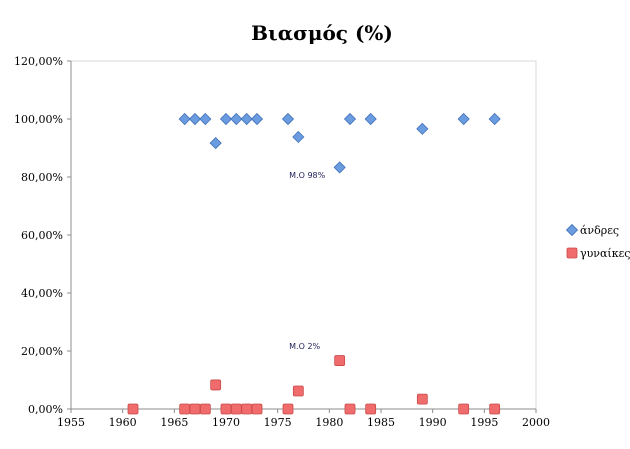  I want to click on x-tick-label: 1990, so click(433, 422).